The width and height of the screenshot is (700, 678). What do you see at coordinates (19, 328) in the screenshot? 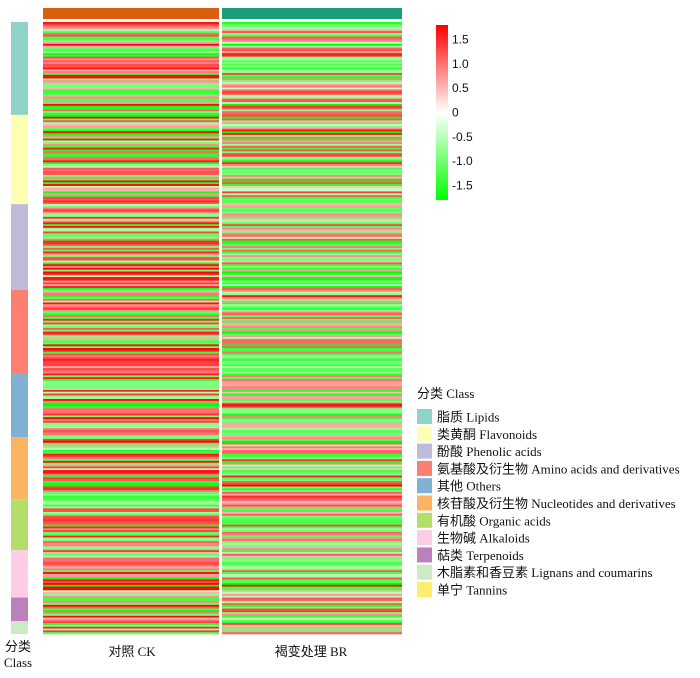
I see `row-class-annotation` at bounding box center [19, 328].